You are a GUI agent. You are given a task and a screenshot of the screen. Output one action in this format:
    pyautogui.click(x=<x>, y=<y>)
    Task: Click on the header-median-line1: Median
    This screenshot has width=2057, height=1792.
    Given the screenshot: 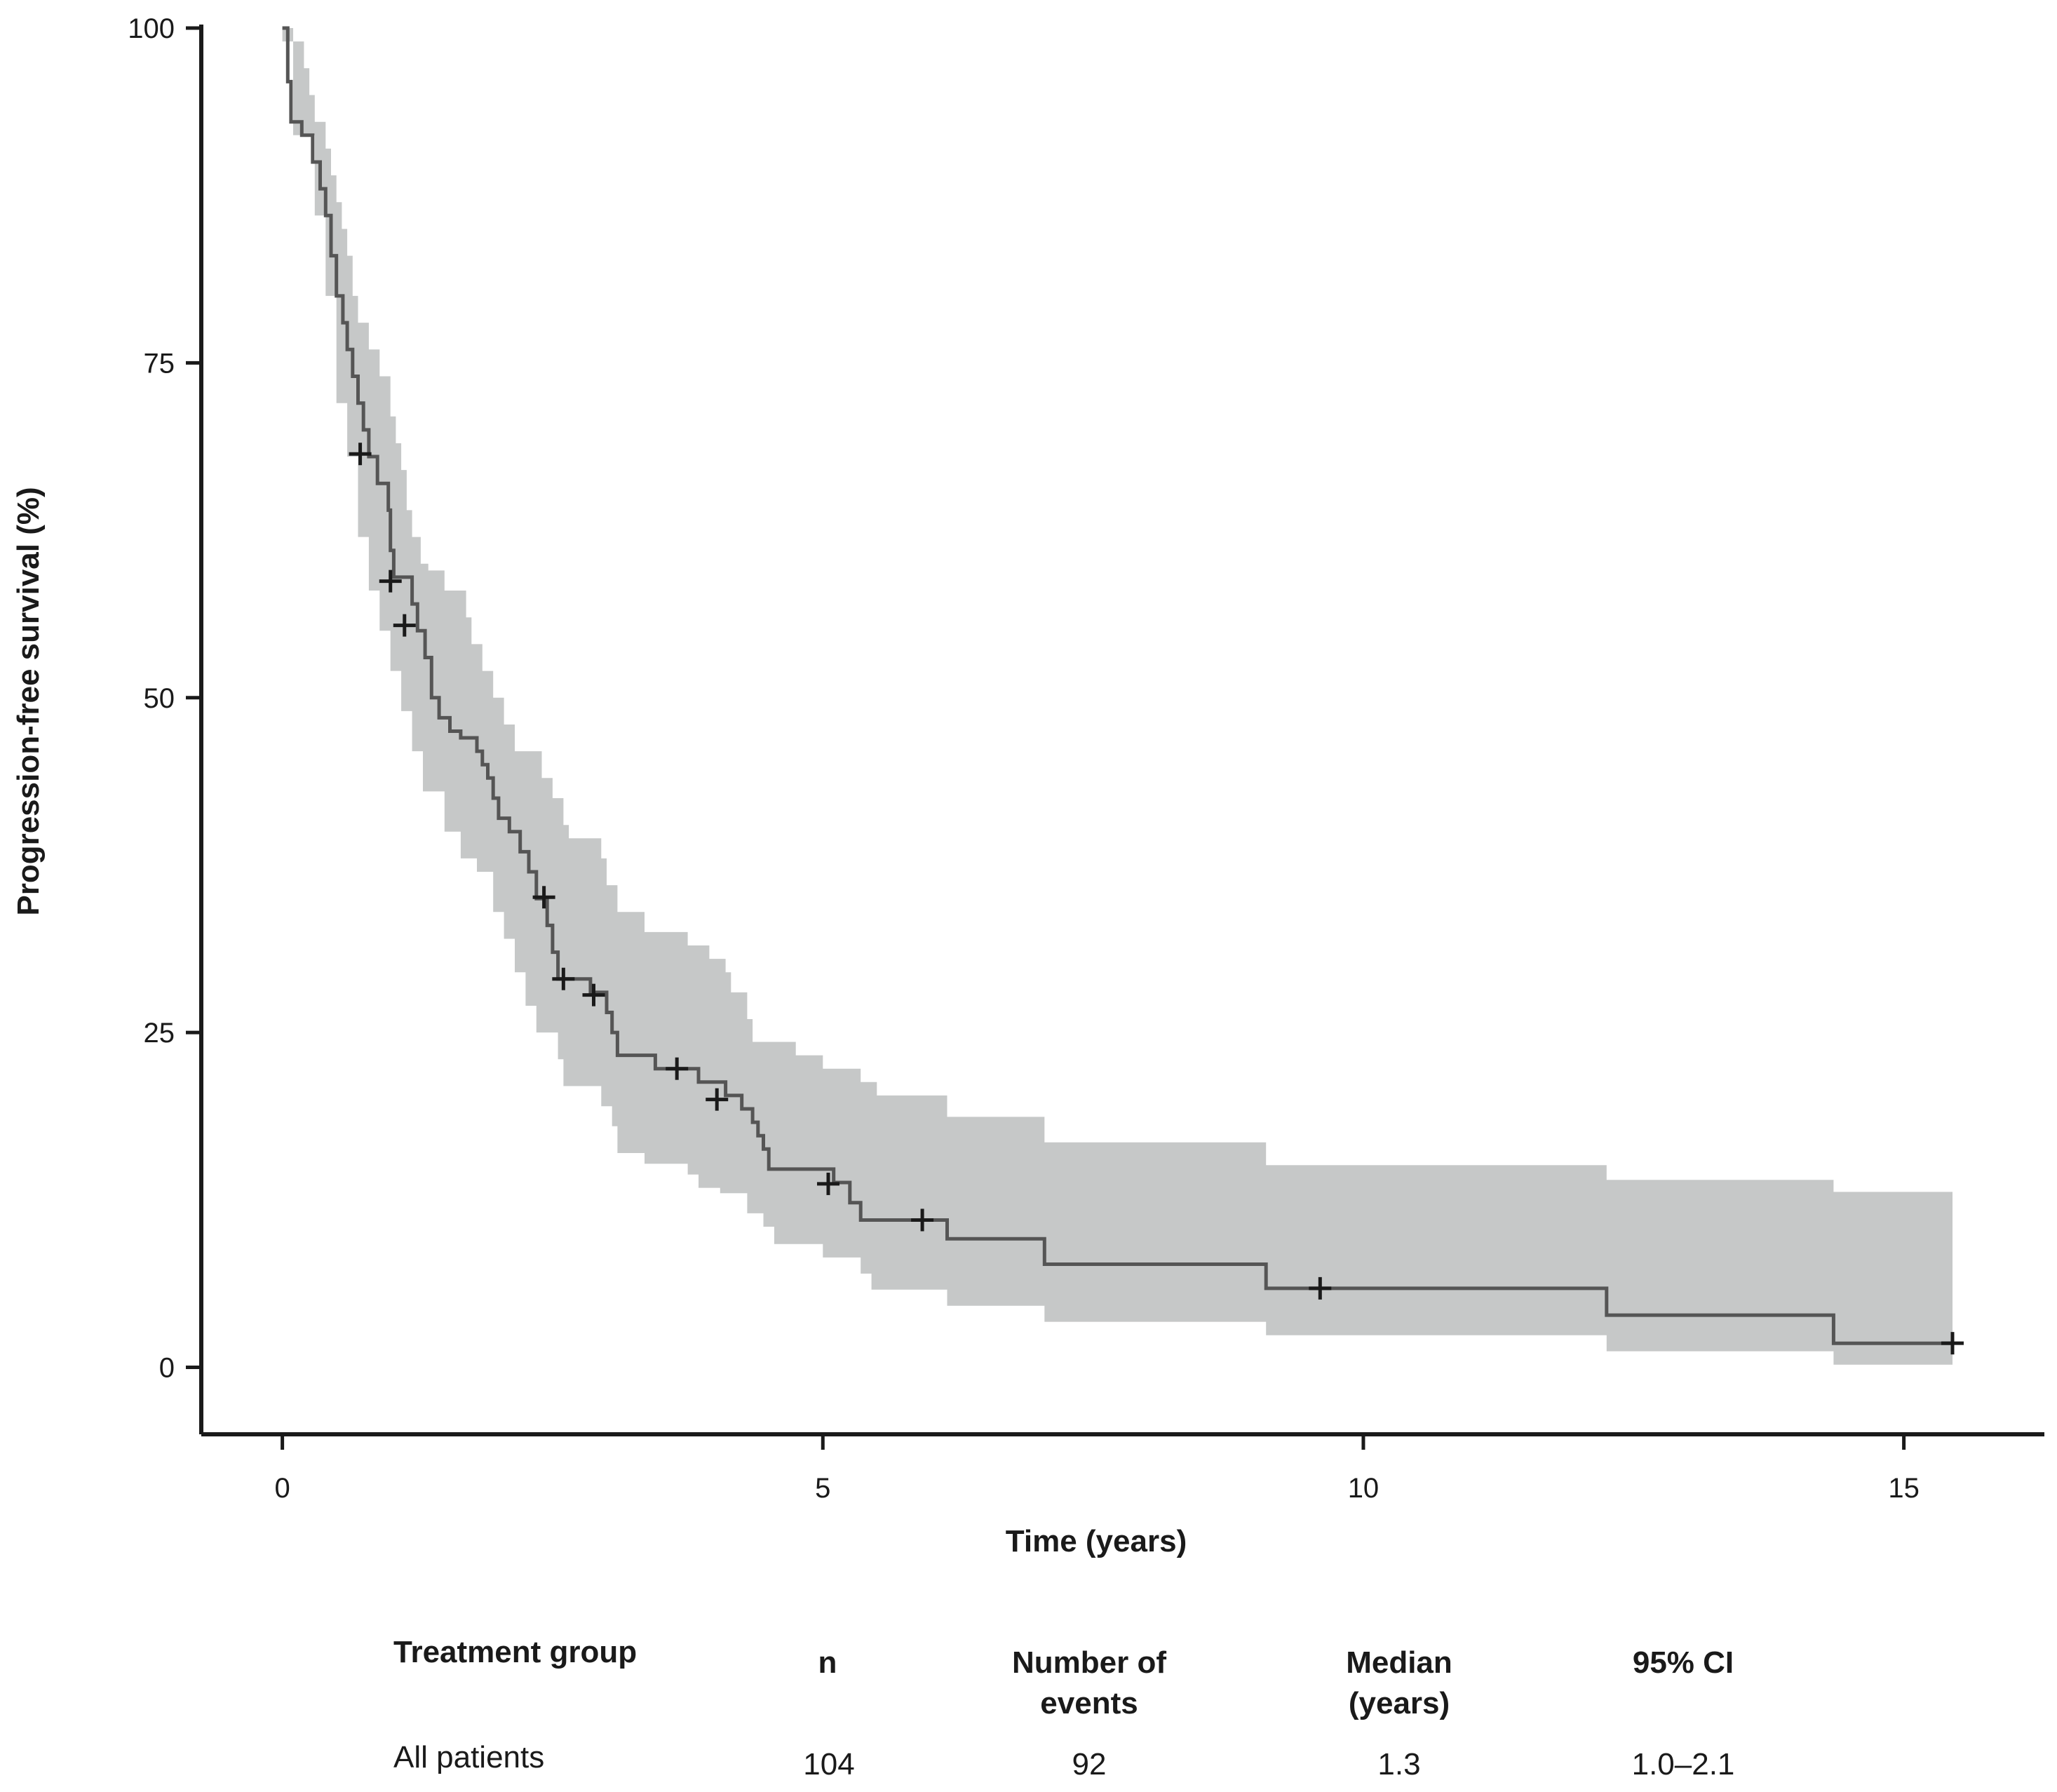 What is the action you would take?
    pyautogui.click(x=1399, y=1662)
    